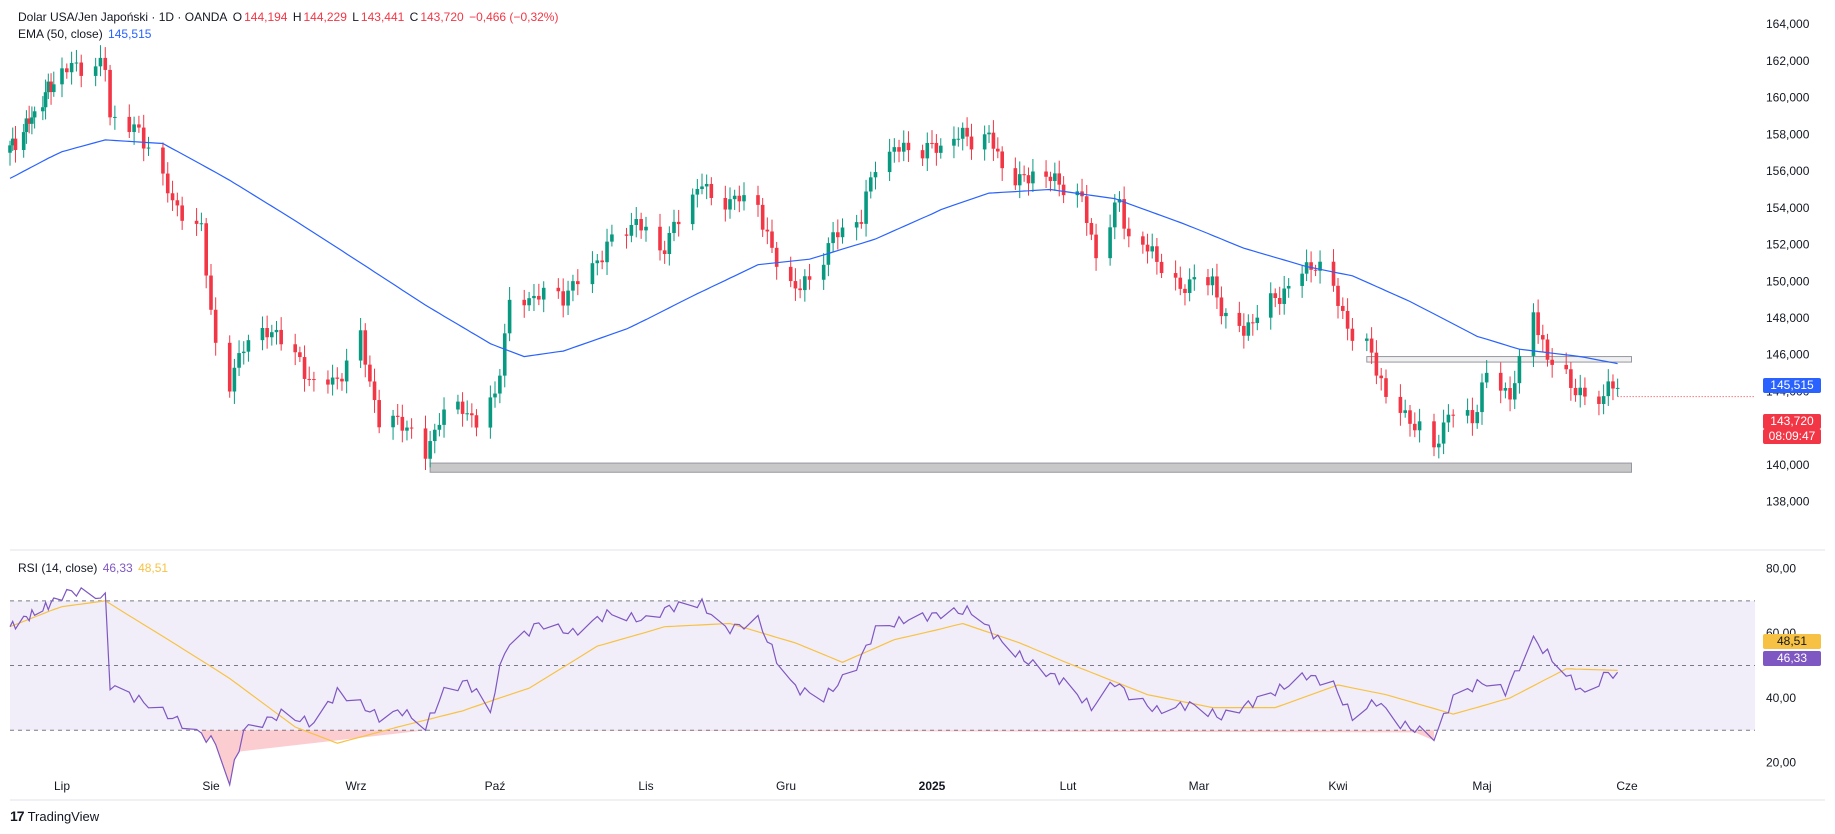  What do you see at coordinates (237, 17) in the screenshot?
I see `open-label: O` at bounding box center [237, 17].